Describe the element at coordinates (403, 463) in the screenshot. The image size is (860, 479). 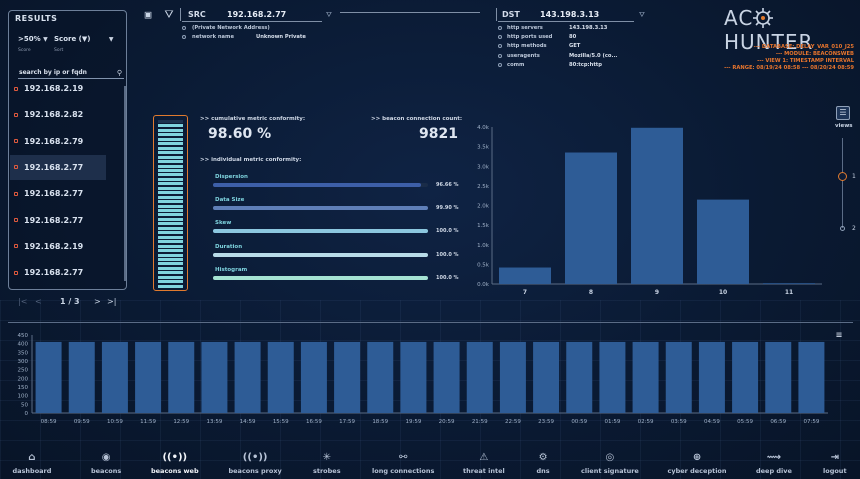
I see `nav-long-connections: ⚯ long connections` at that location.